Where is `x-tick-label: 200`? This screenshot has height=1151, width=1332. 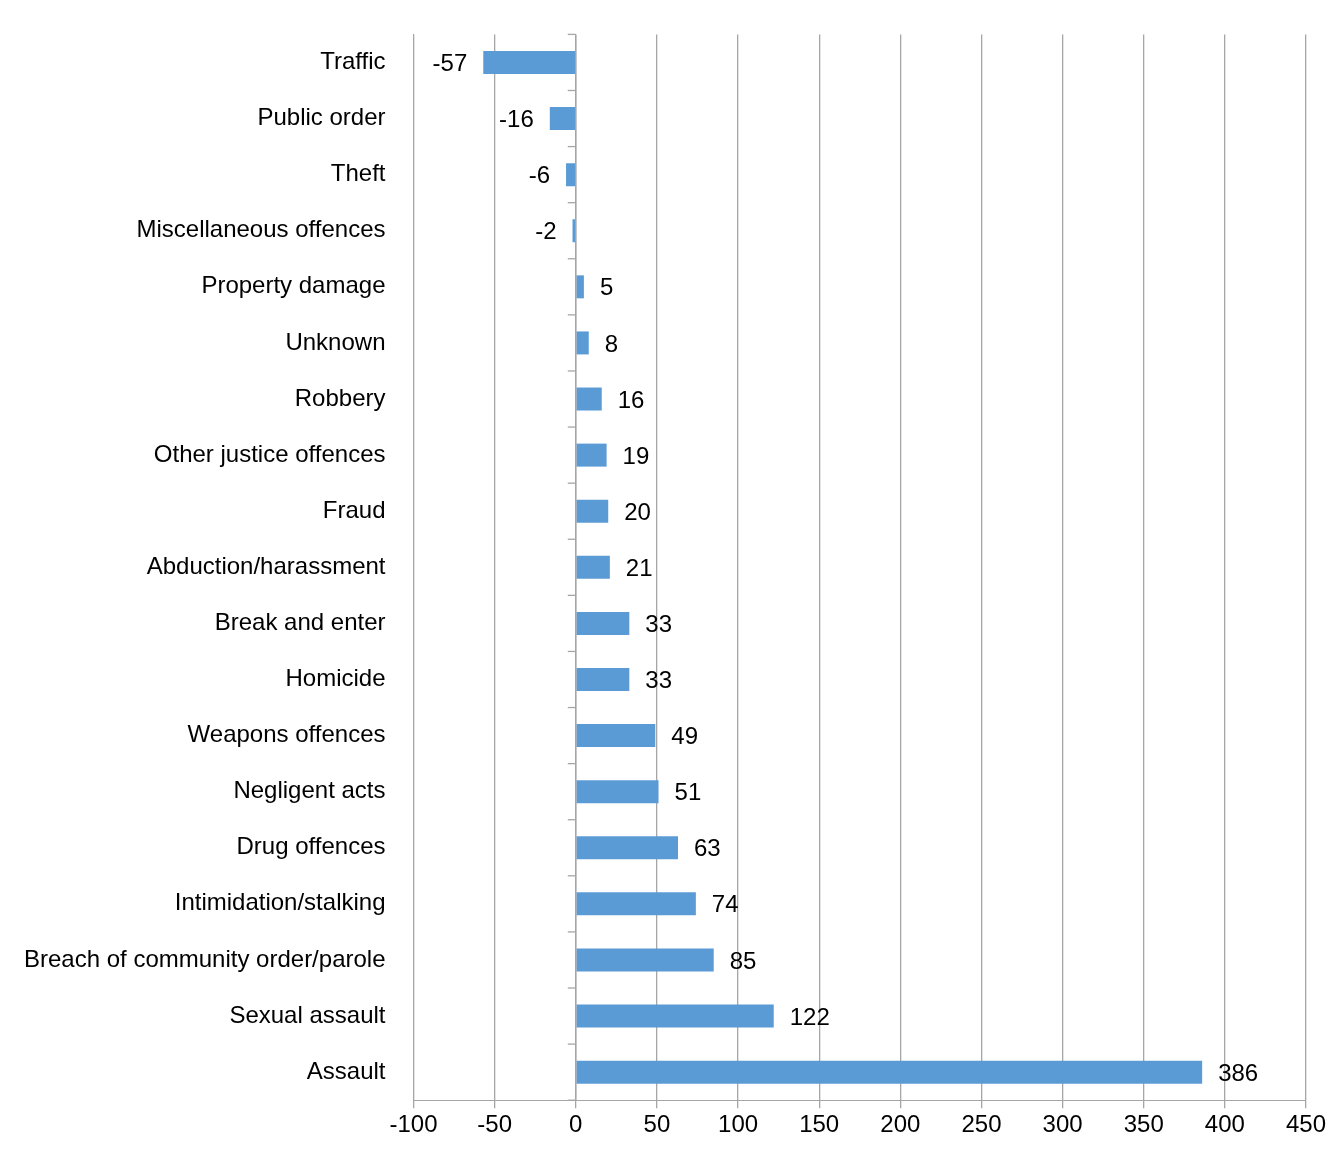 x-tick-label: 200 is located at coordinates (900, 1124).